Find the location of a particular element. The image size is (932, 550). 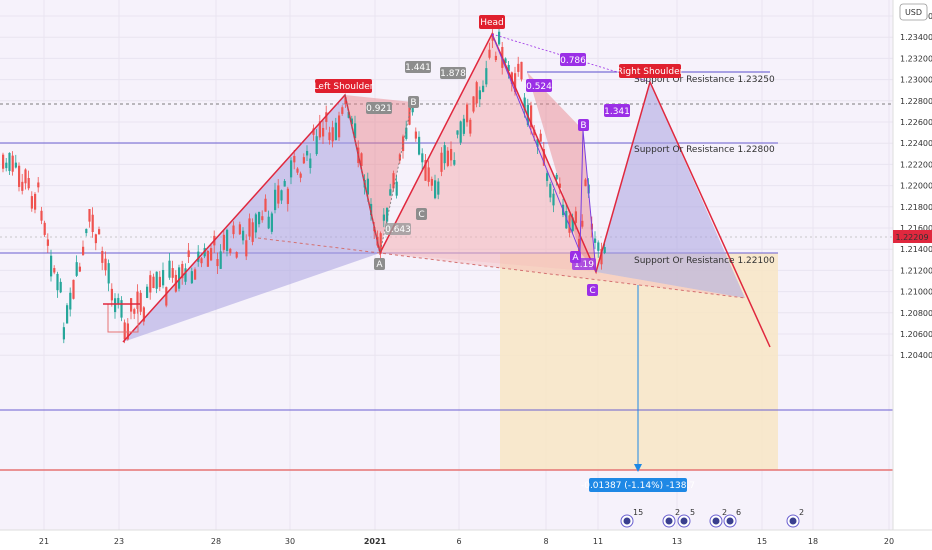

time-axis-labels: 21 23 28 30 2021 6 8 11 13 15 18 20 is located at coordinates (466, 541).